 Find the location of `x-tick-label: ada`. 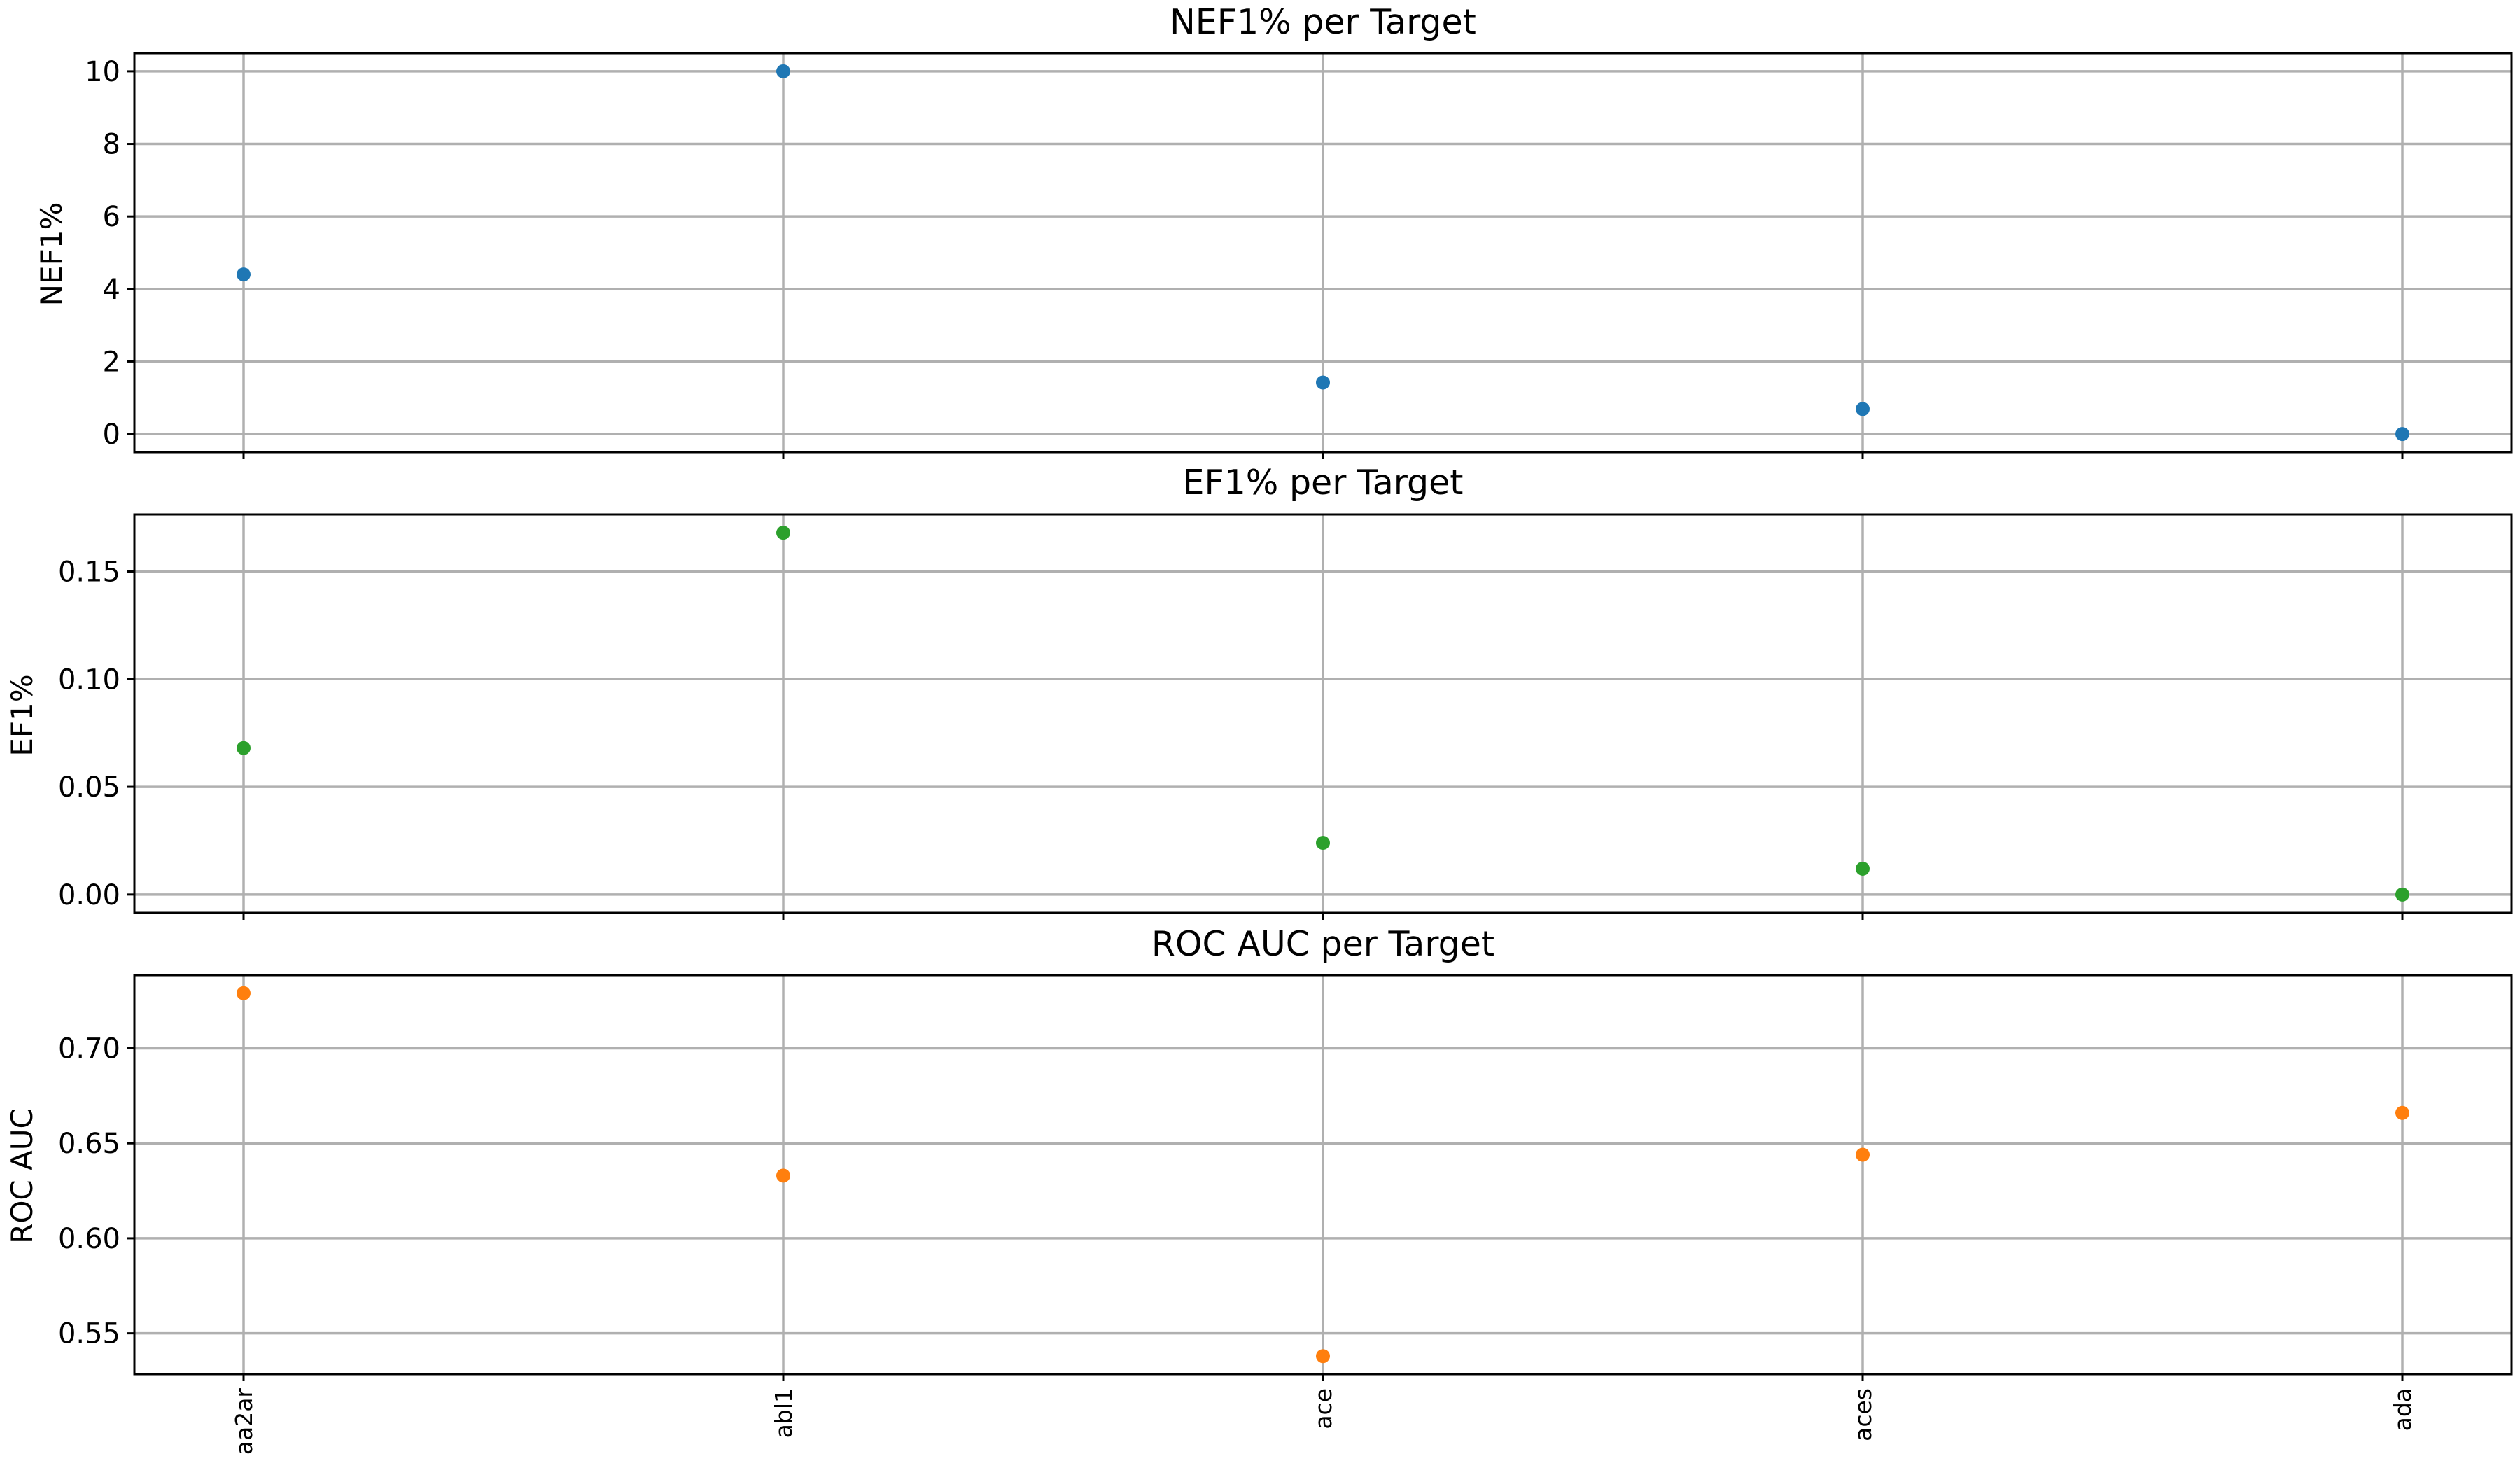

x-tick-label: ada is located at coordinates (2402, 1409).